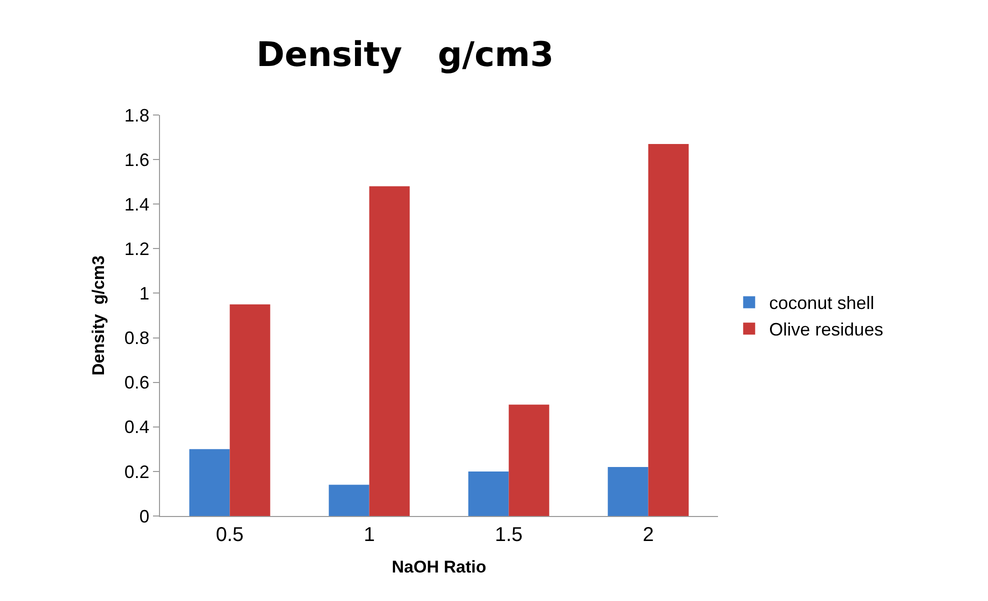 Image resolution: width=988 pixels, height=601 pixels. Describe the element at coordinates (369, 535) in the screenshot. I see `x-tick-label: 1` at that location.